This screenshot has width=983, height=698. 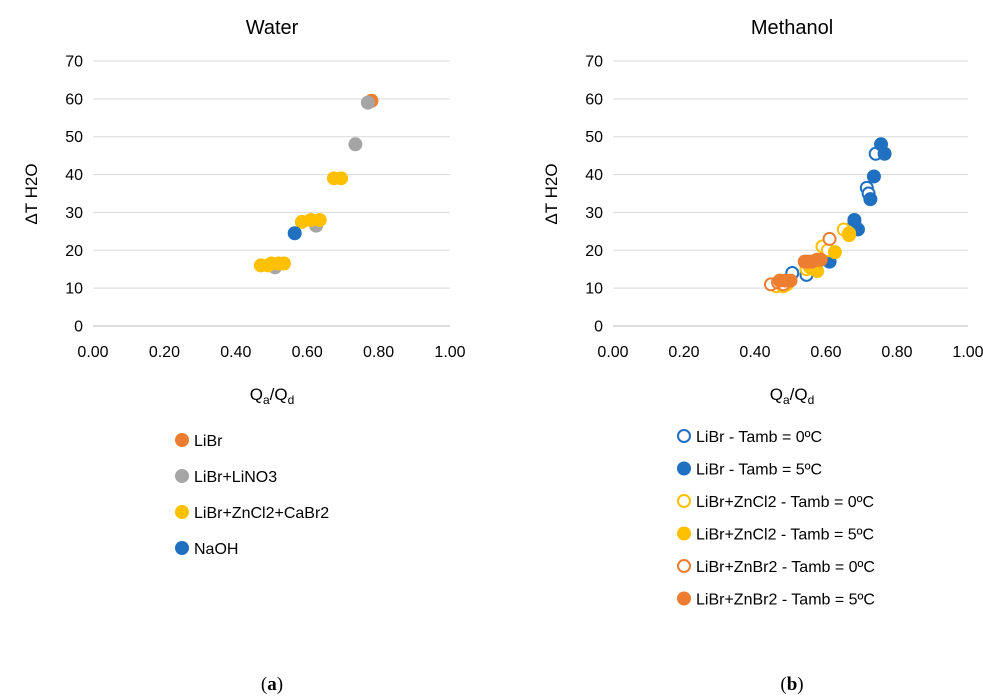 I want to click on legend-entry: LiBr+ZnCl2+CaBr2, so click(x=252, y=513).